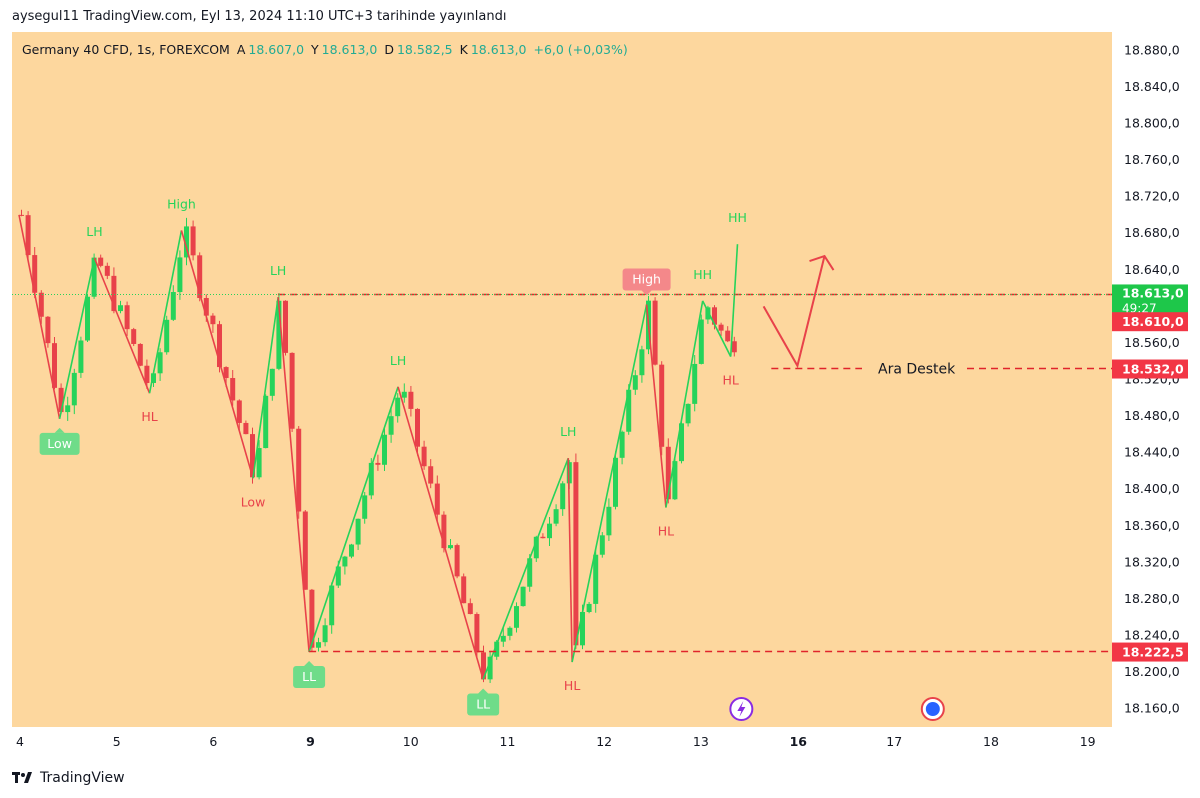 The height and width of the screenshot is (798, 1200). I want to click on x-tick-label: 10, so click(411, 741).